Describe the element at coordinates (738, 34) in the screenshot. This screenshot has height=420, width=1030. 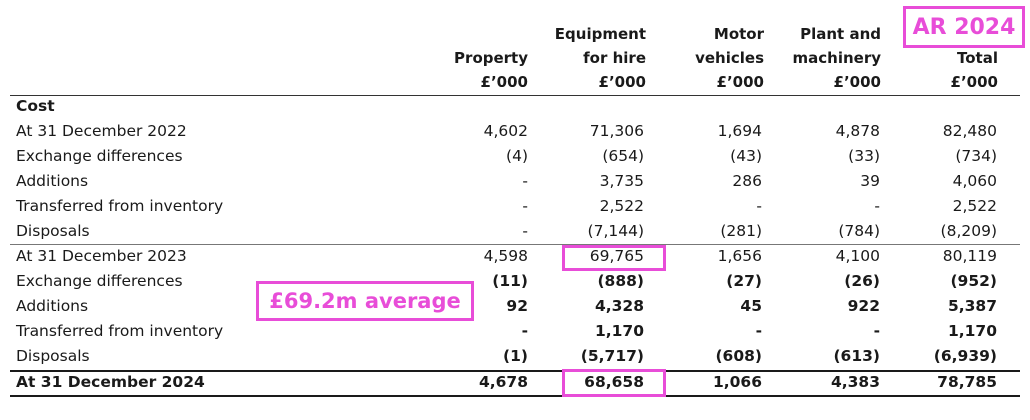
I see `column-header-line1: Motor` at that location.